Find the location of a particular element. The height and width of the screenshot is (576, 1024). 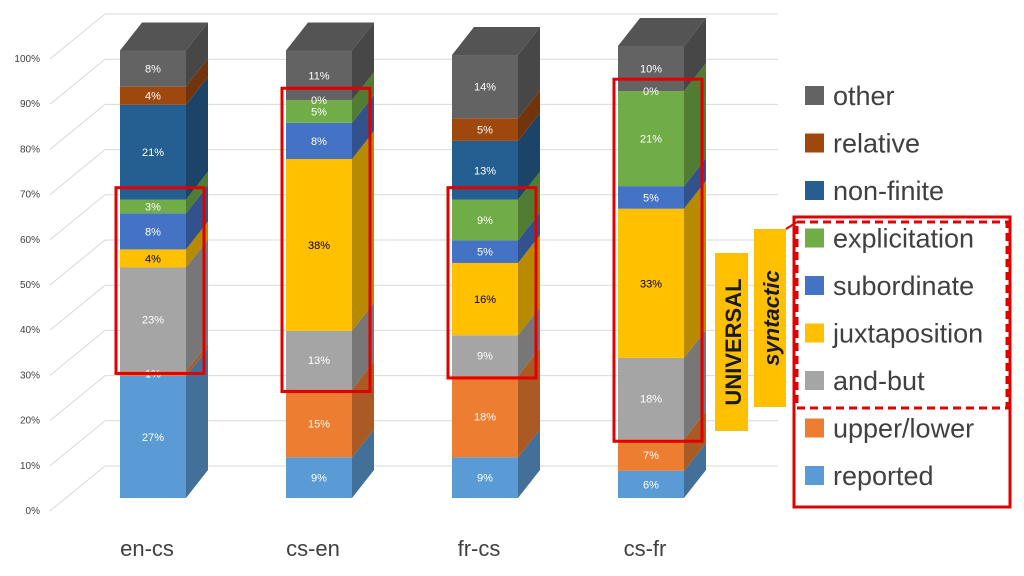

y-tick-label: 40% is located at coordinates (30, 330).